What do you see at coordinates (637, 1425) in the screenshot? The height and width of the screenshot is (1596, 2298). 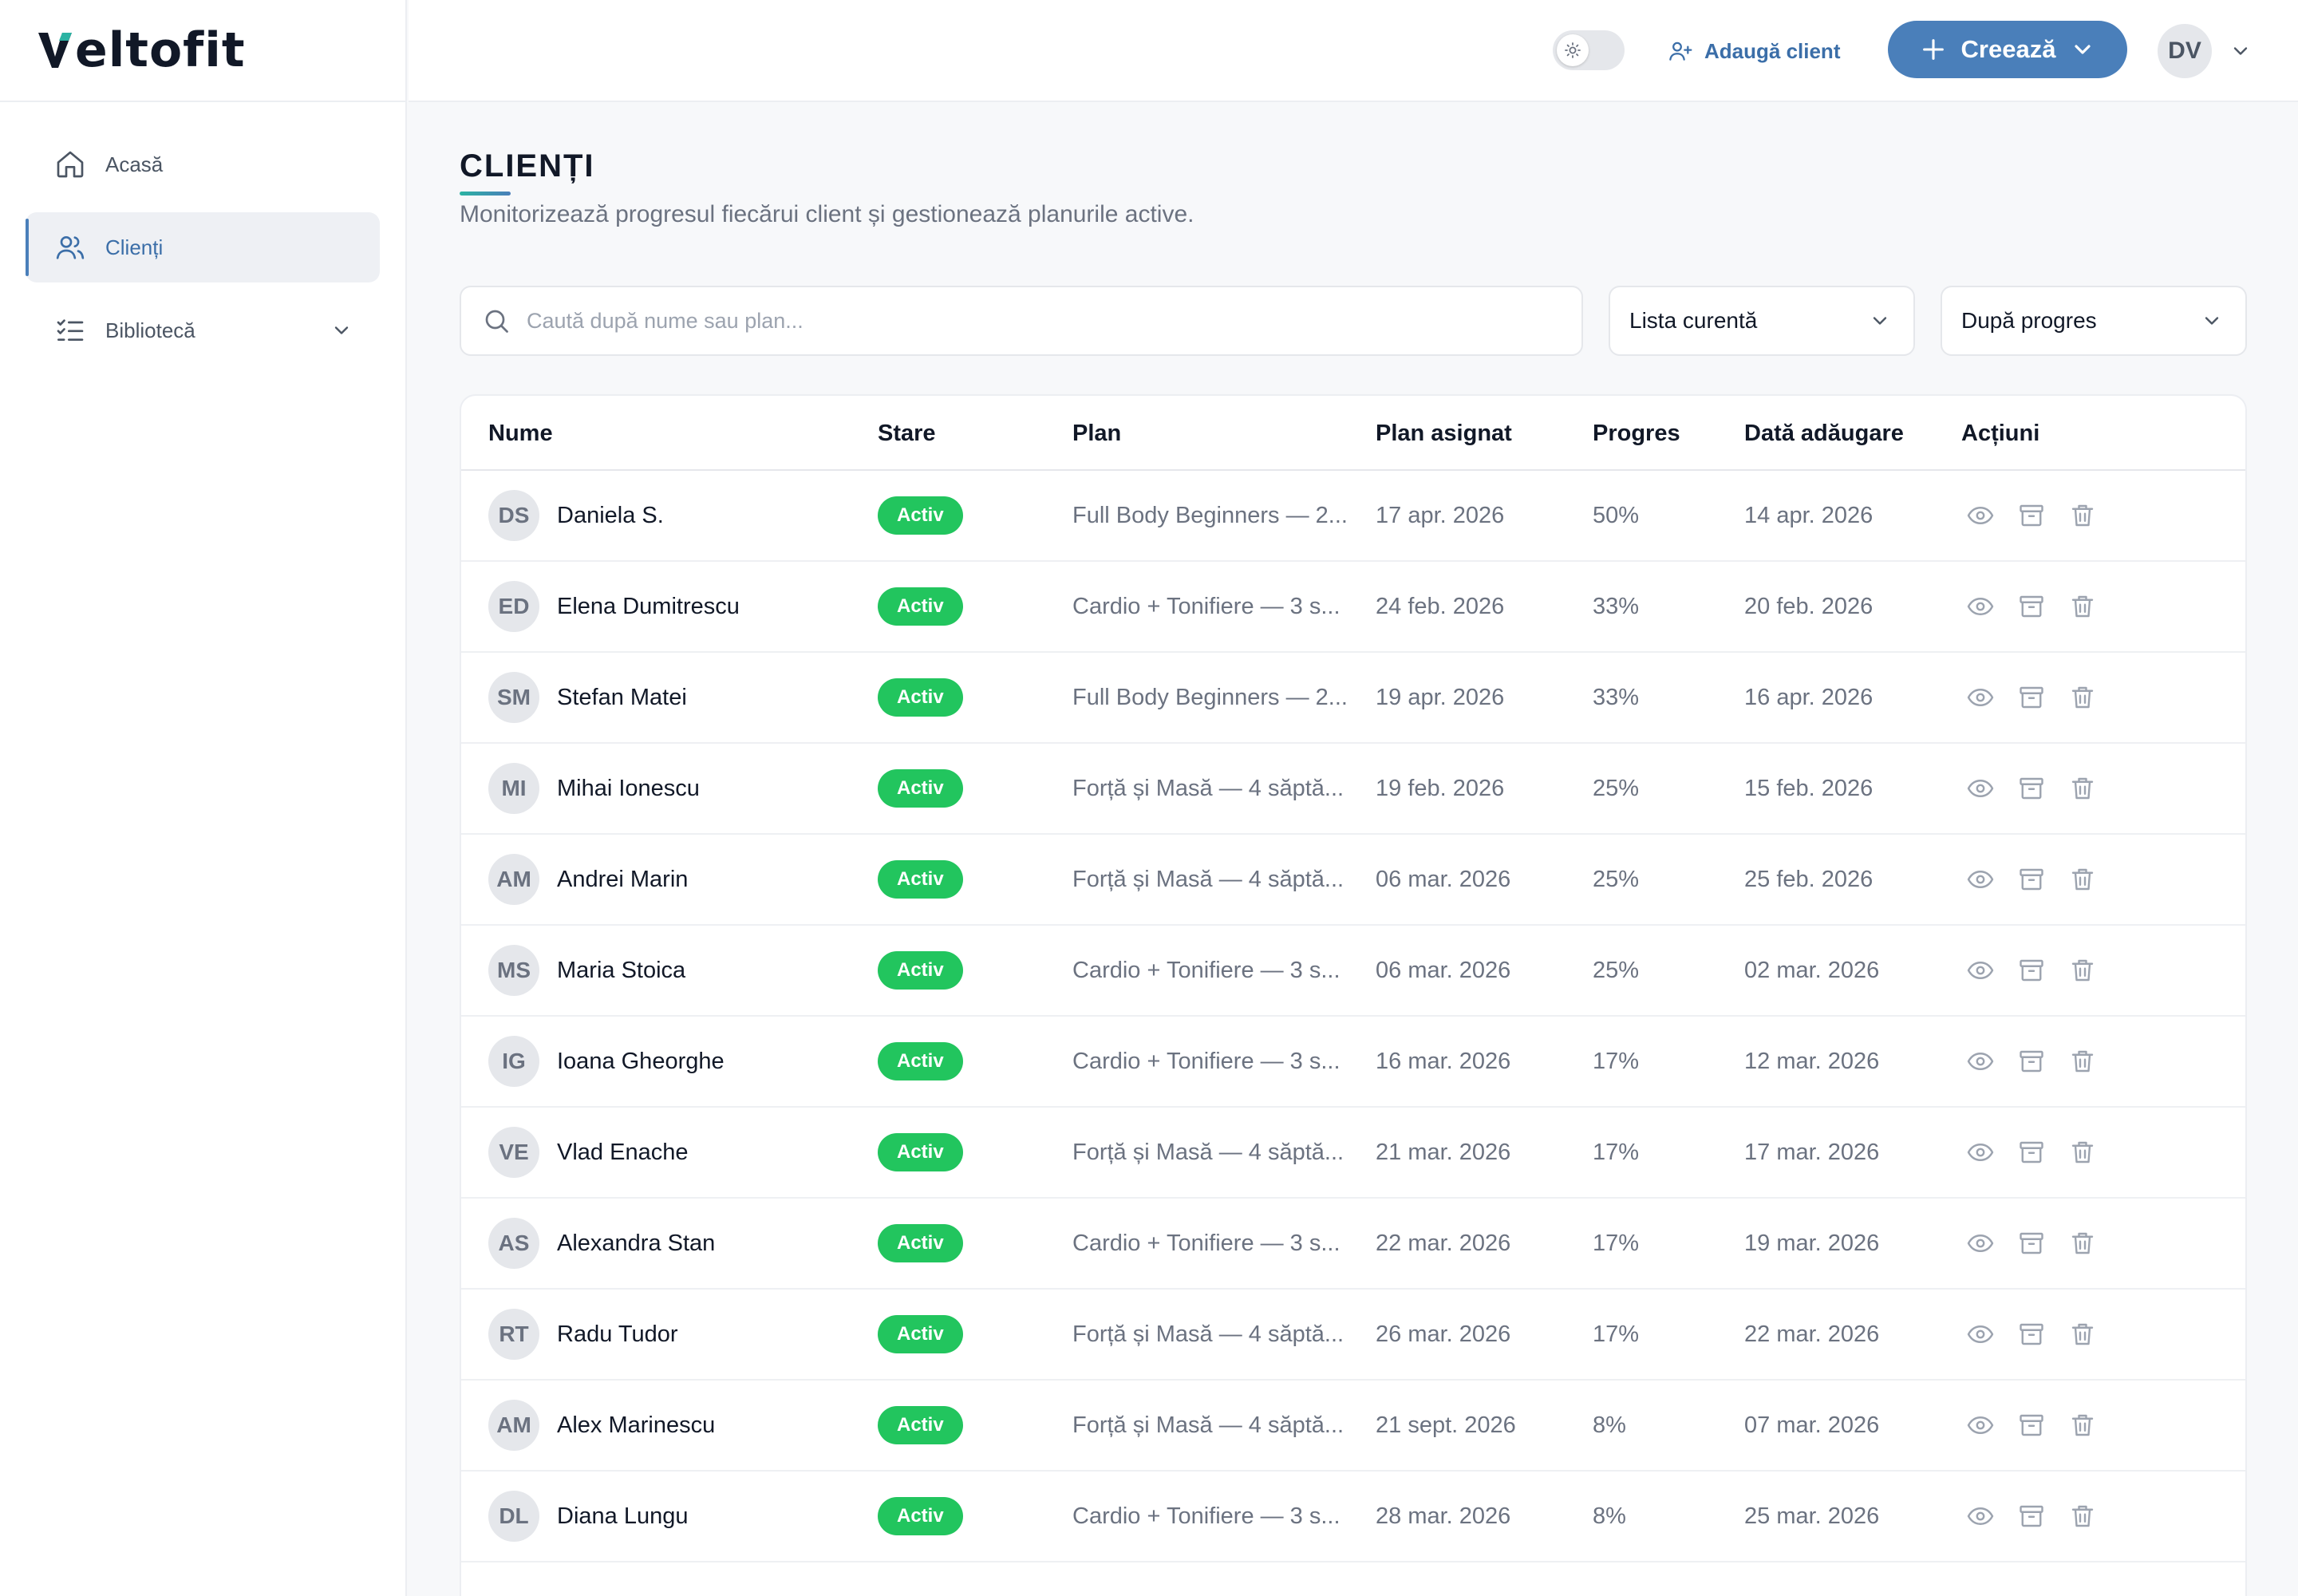 I see `client-name: Alex Marinescu` at bounding box center [637, 1425].